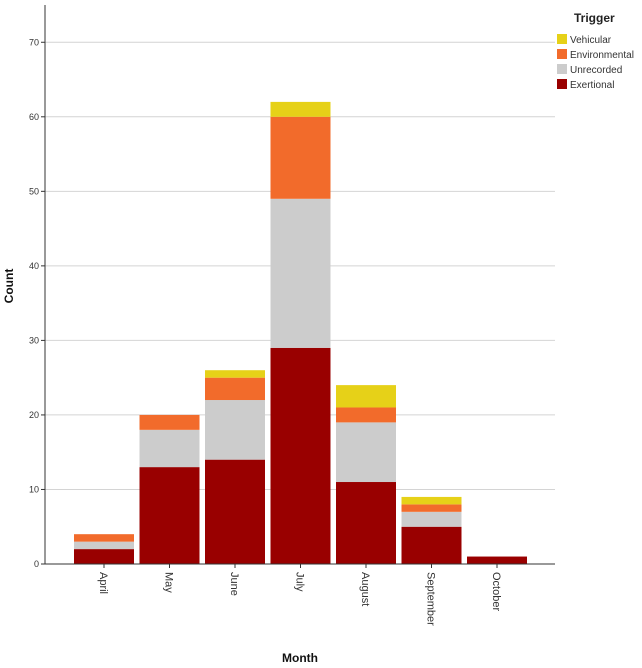 This screenshot has height=668, width=642. Describe the element at coordinates (497, 560) in the screenshot. I see `bar-segment-exertional-october` at that location.